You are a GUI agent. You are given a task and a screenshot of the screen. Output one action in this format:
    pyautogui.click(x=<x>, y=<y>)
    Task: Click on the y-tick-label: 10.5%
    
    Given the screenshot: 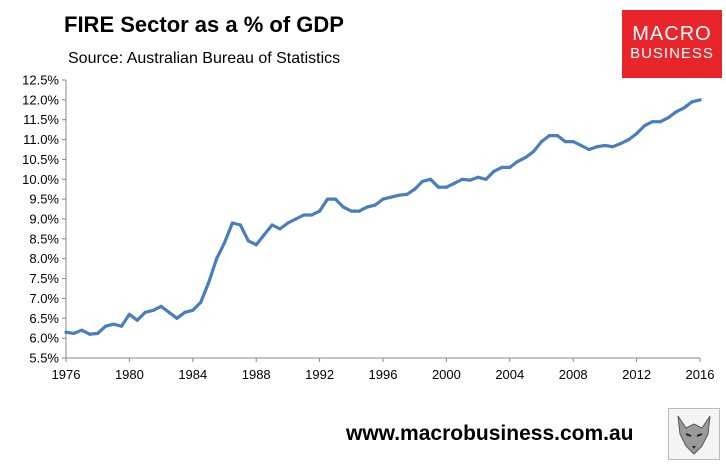 What is the action you would take?
    pyautogui.click(x=40, y=159)
    